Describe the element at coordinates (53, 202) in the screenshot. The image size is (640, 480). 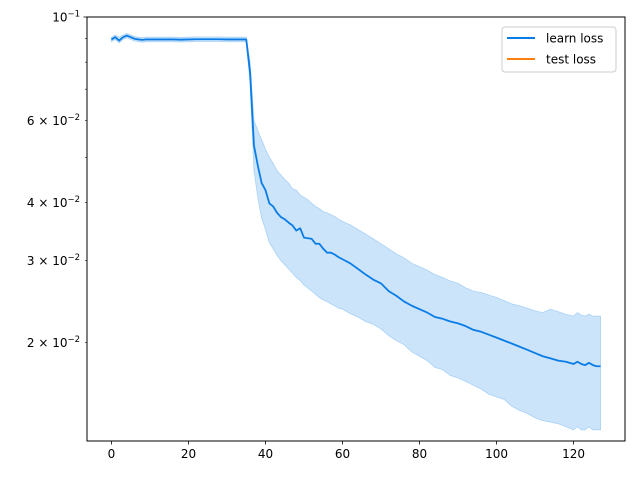
I see `y-tick-label: 4 × 10−2` at that location.